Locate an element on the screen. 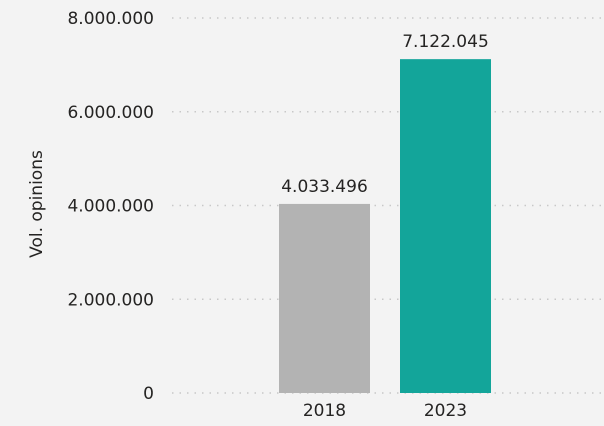  data-labels: 4.033.496 7.122.045 is located at coordinates (385, 114).